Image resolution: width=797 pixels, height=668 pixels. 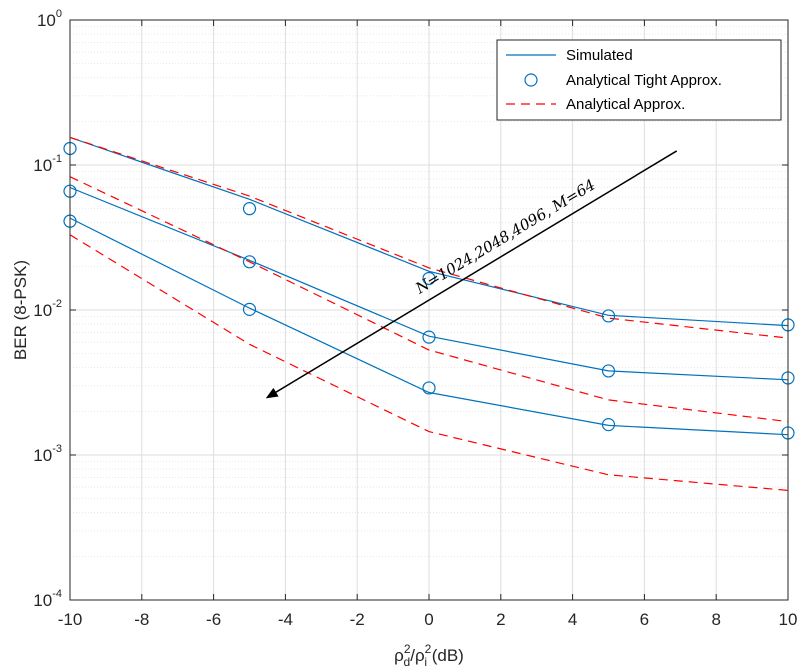 What do you see at coordinates (407, 661) in the screenshot?
I see `x-label-sub-d: d` at bounding box center [407, 661].